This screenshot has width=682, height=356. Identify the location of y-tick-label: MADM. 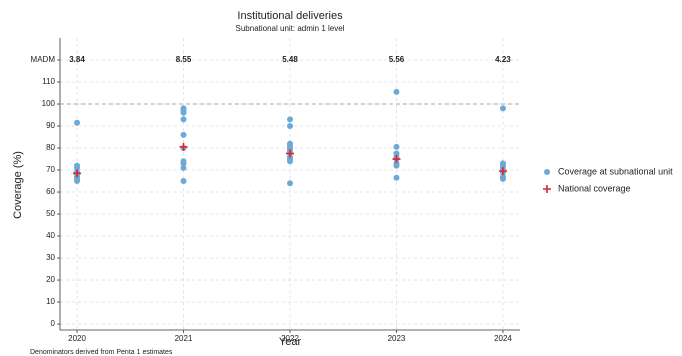
(43, 59).